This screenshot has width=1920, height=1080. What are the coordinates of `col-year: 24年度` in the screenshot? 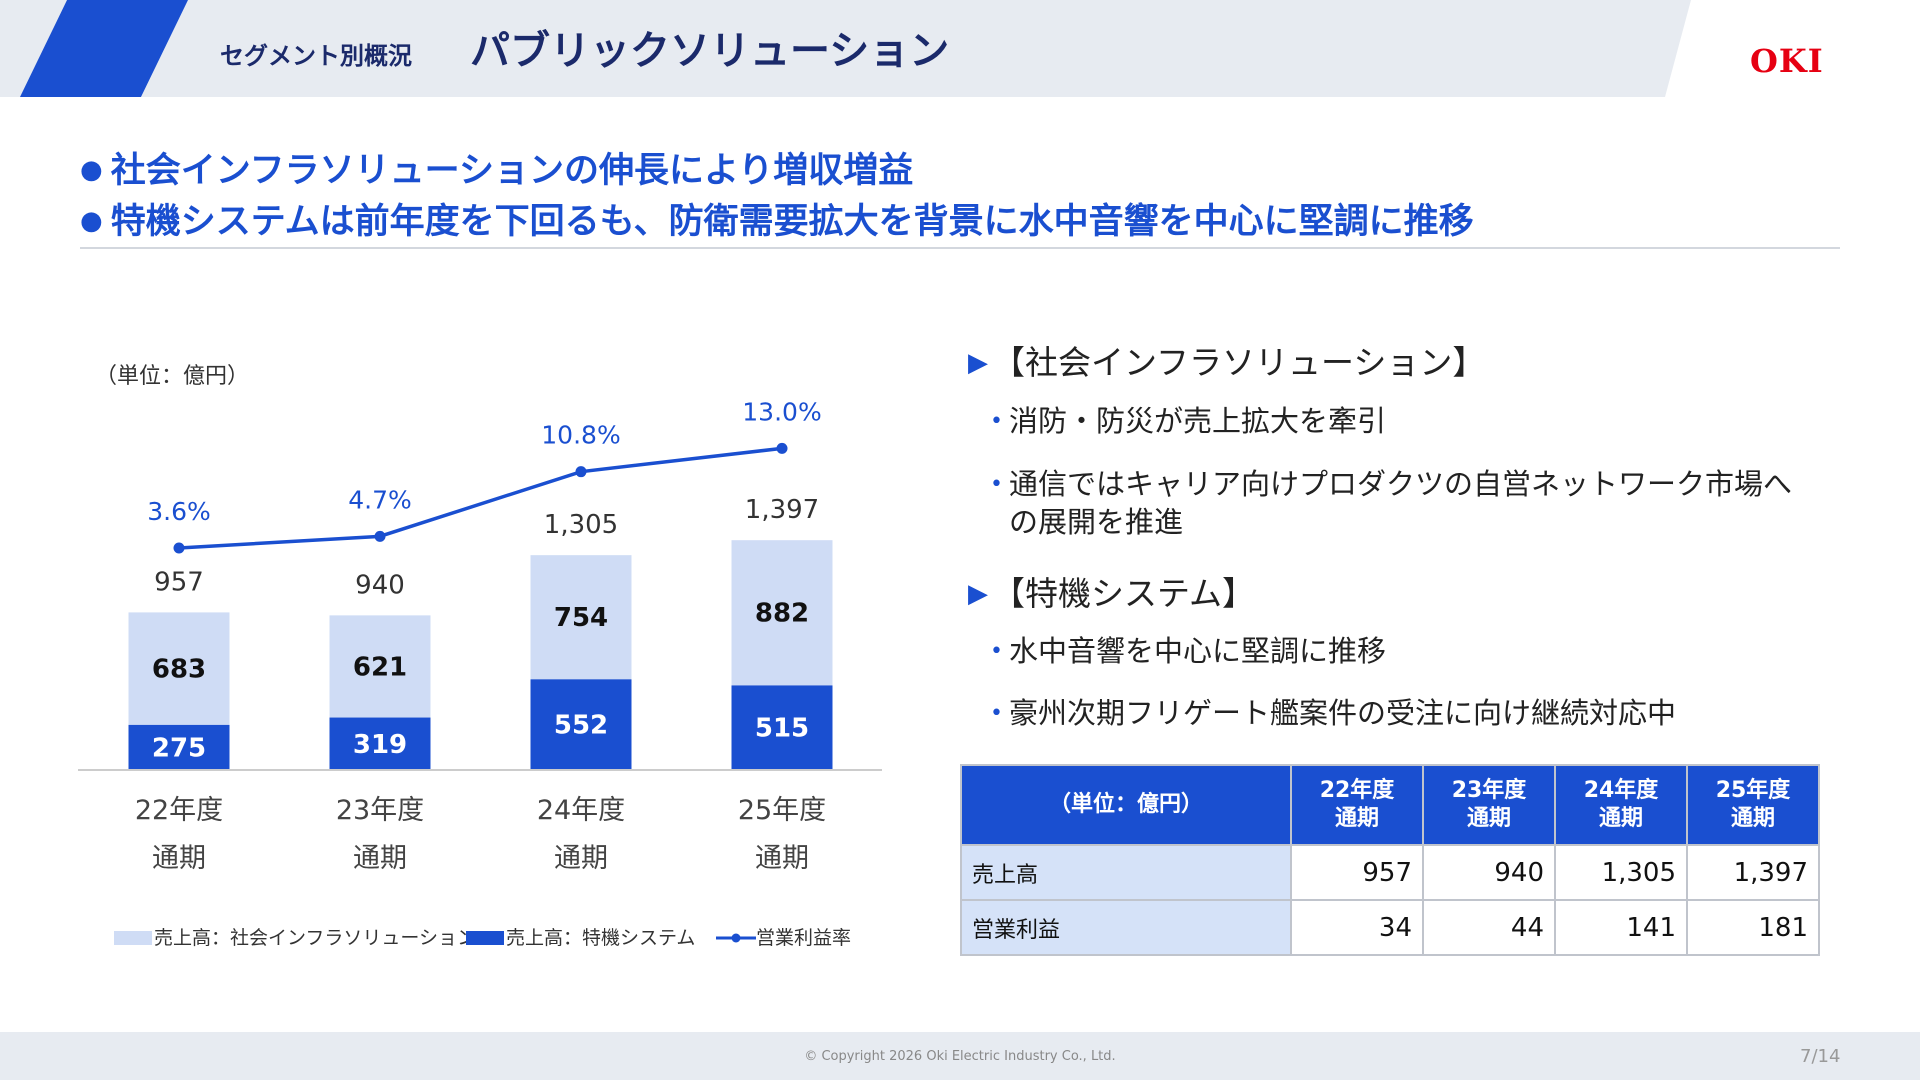 It's located at (1621, 790).